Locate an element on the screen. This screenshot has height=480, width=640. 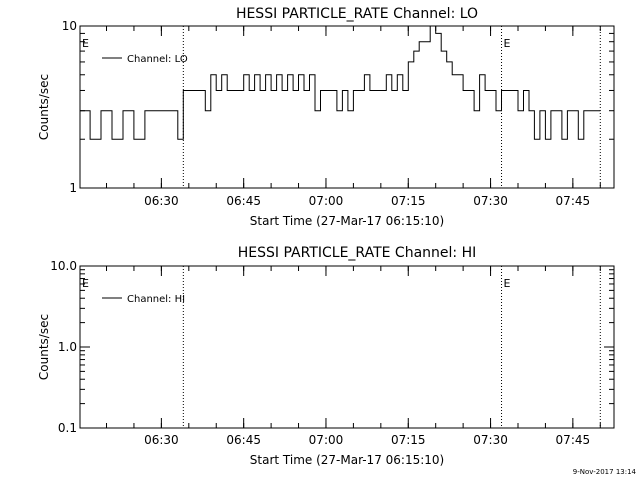
chart-title: HESSI PARTICLE_RATE Channel: HI is located at coordinates (357, 253).